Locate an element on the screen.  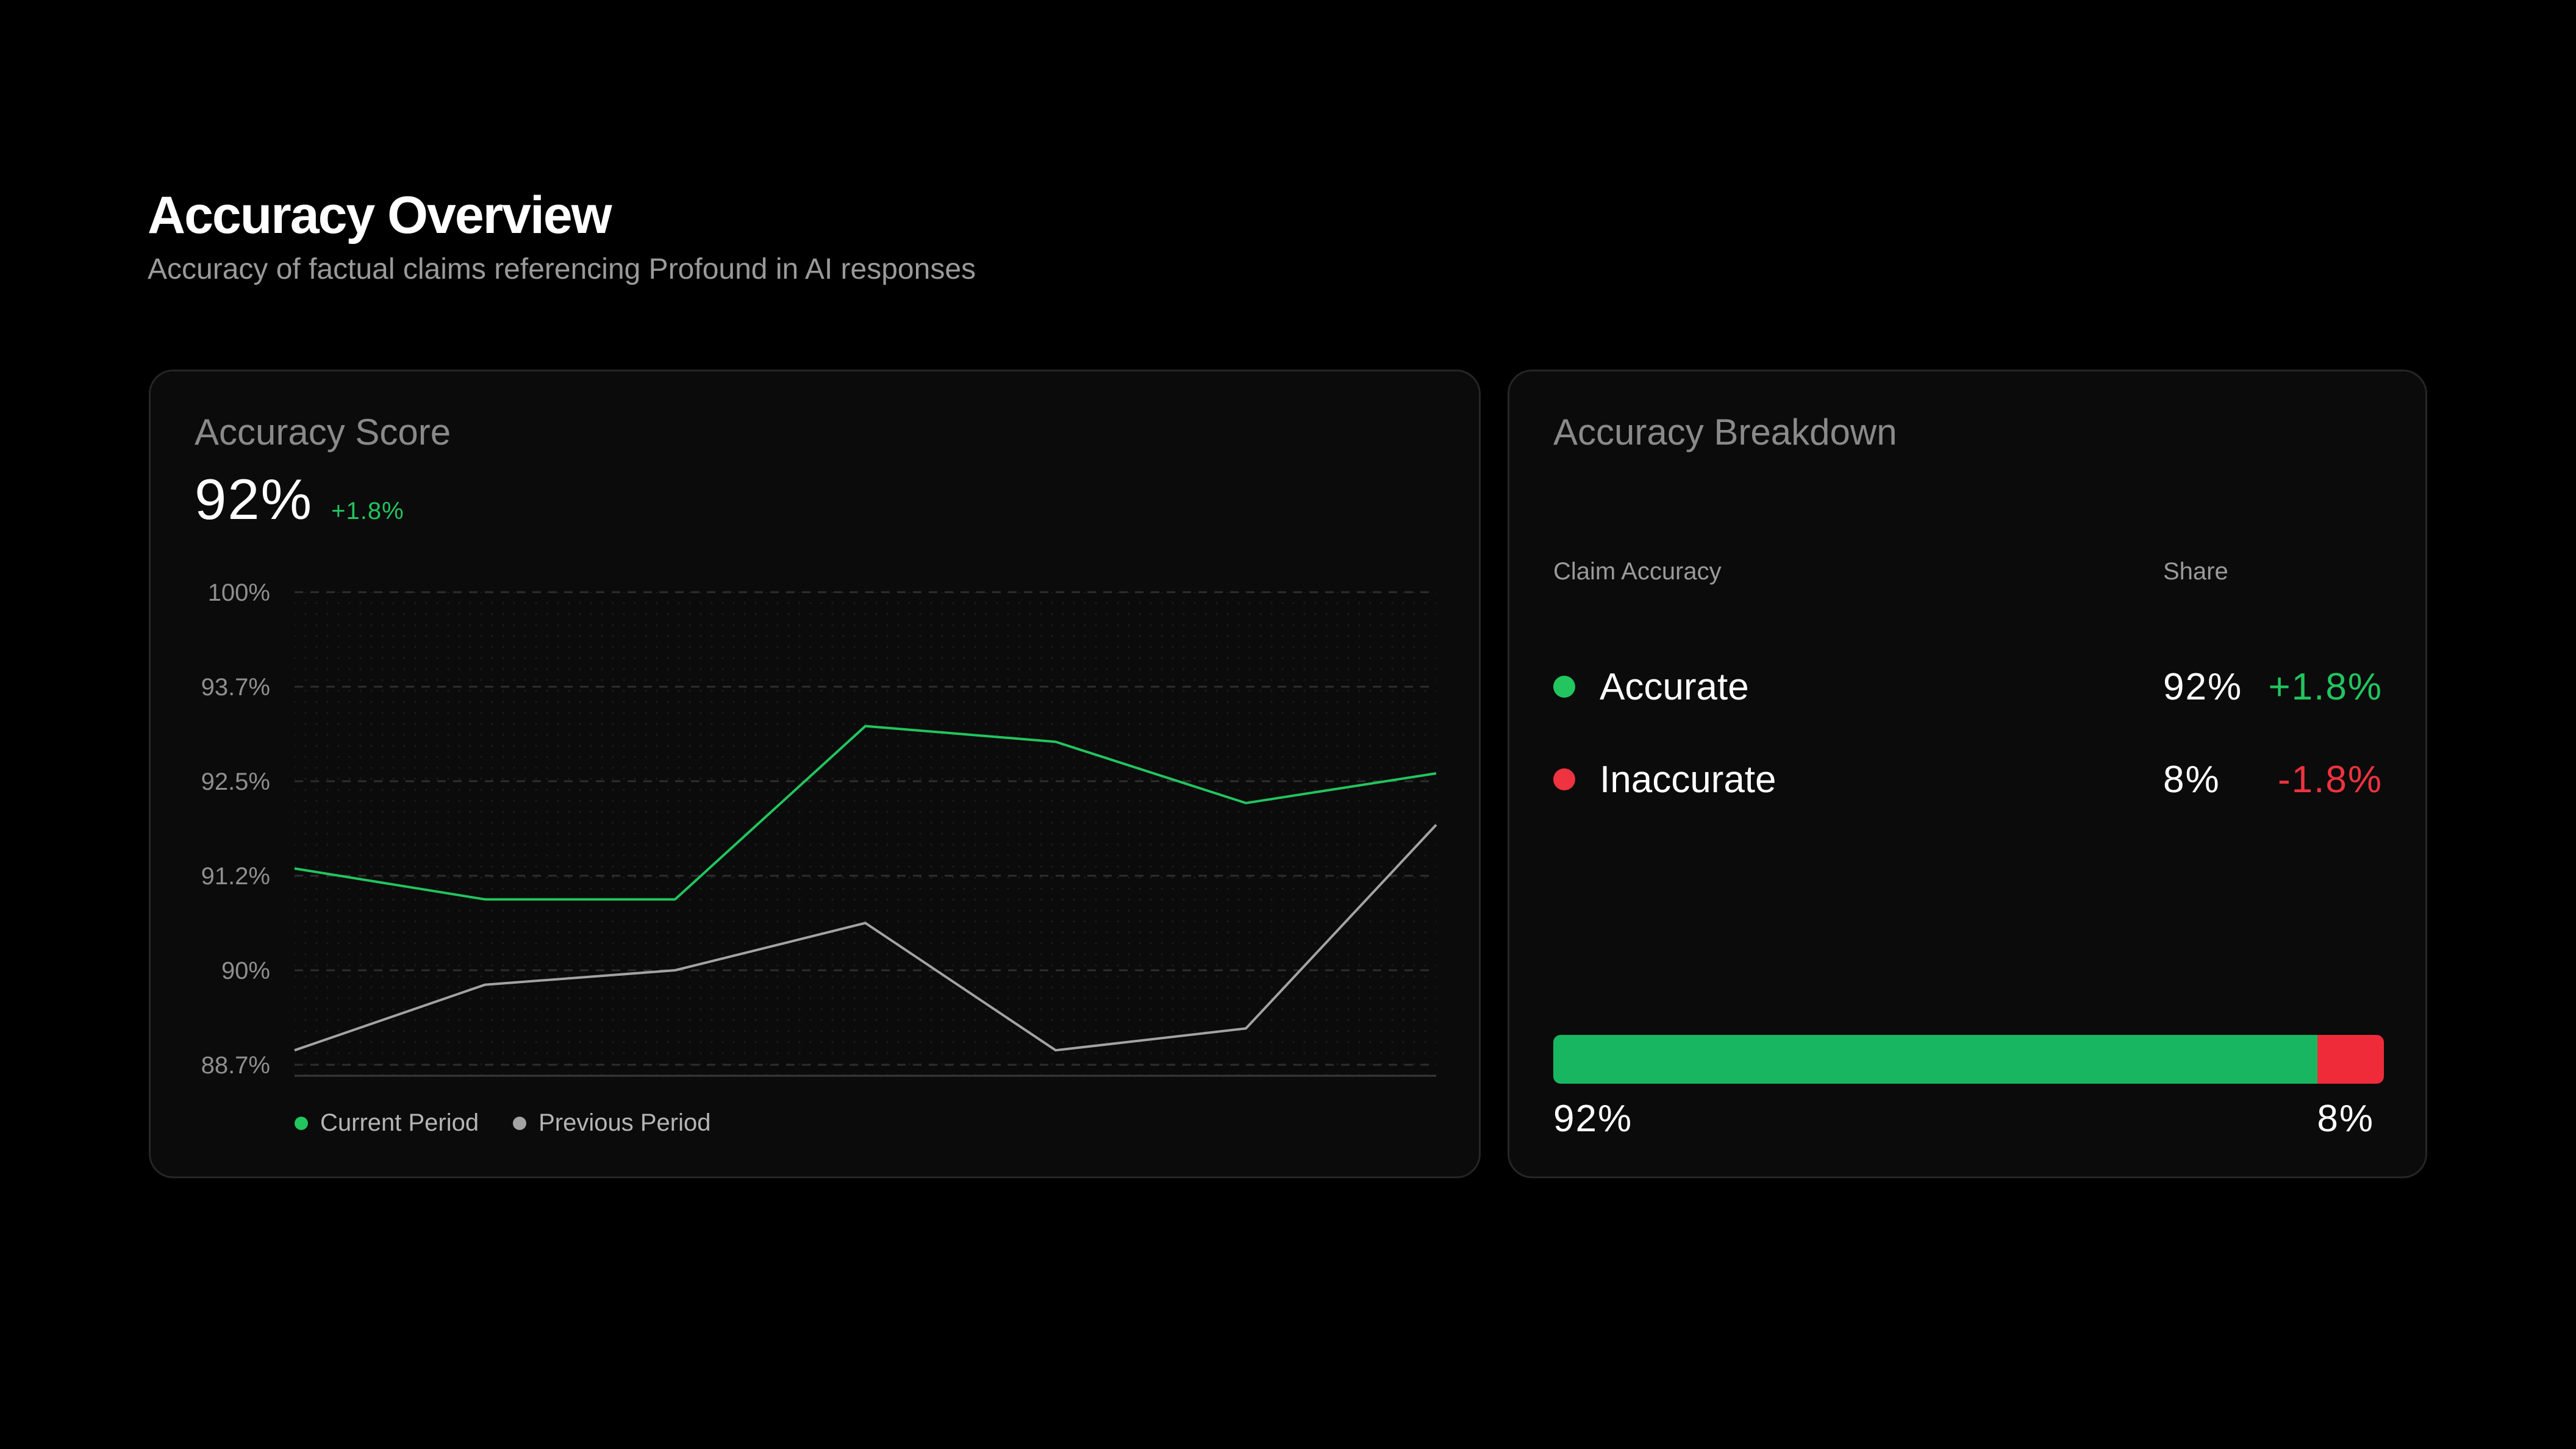
score-row: 92% +1.8% is located at coordinates (299, 499).